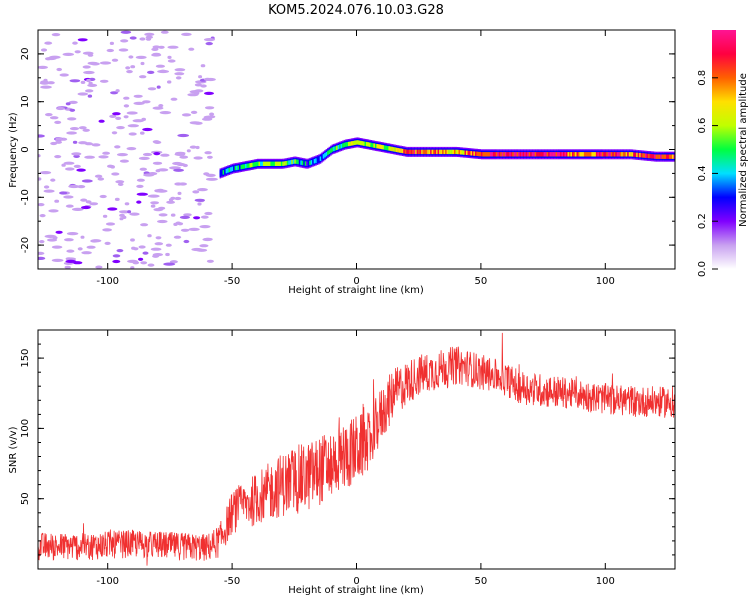 The height and width of the screenshot is (600, 750). Describe the element at coordinates (25, 197) in the screenshot. I see `y-tick-label: -10` at that location.